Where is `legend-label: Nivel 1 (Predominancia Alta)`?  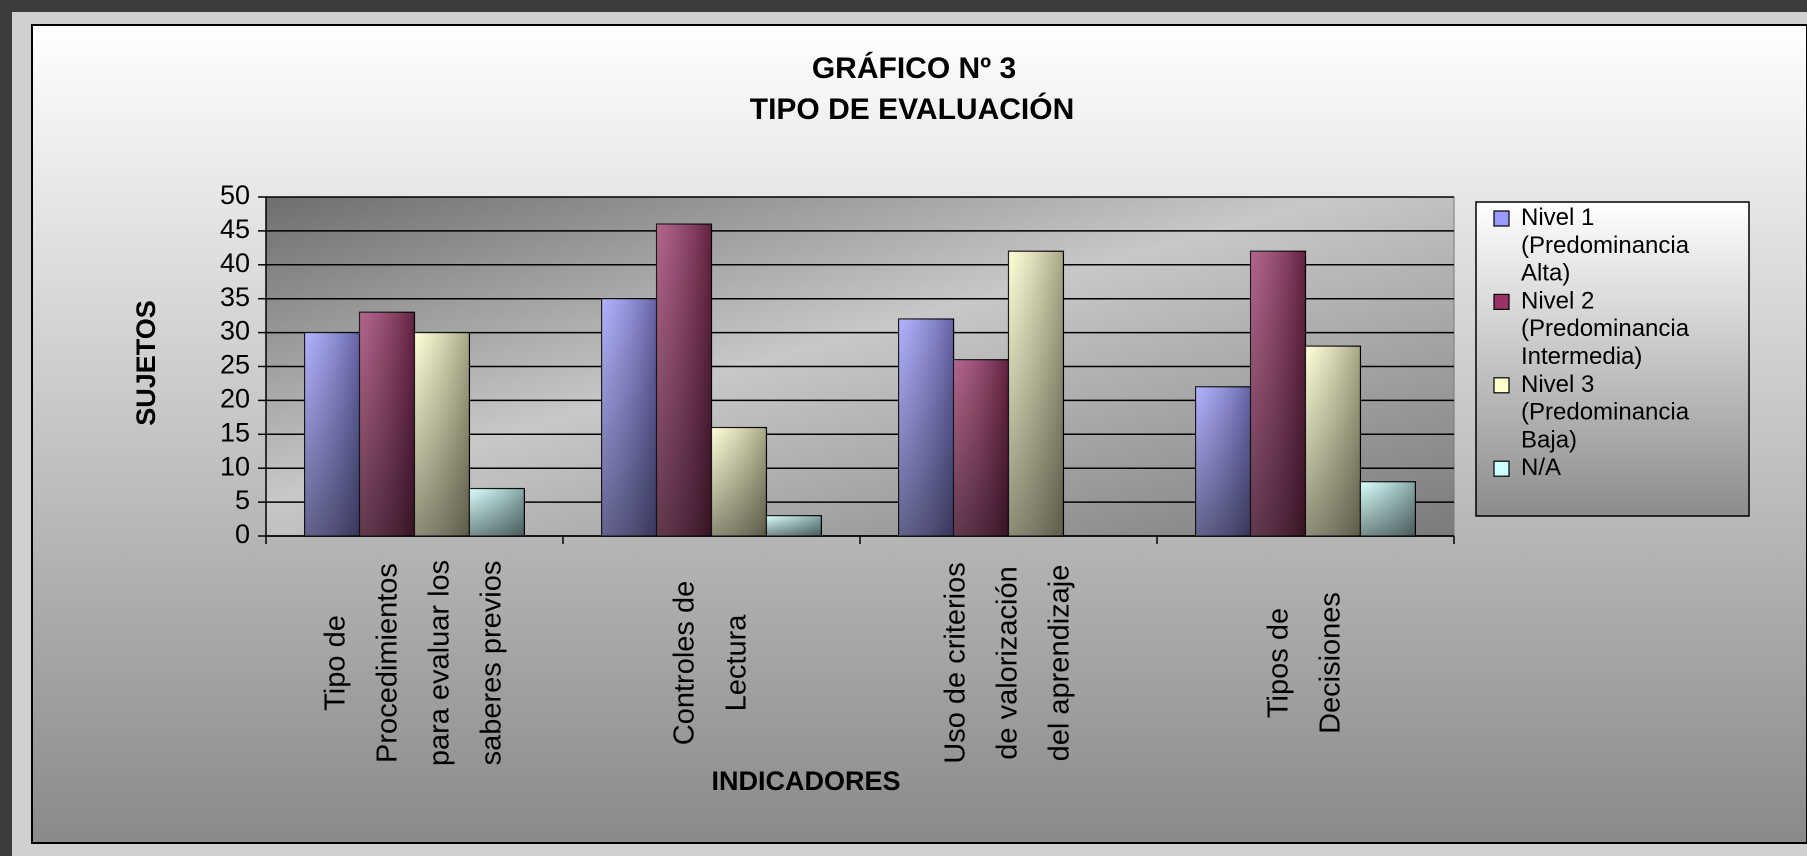
legend-label: Nivel 1 (Predominancia Alta) is located at coordinates (1605, 245).